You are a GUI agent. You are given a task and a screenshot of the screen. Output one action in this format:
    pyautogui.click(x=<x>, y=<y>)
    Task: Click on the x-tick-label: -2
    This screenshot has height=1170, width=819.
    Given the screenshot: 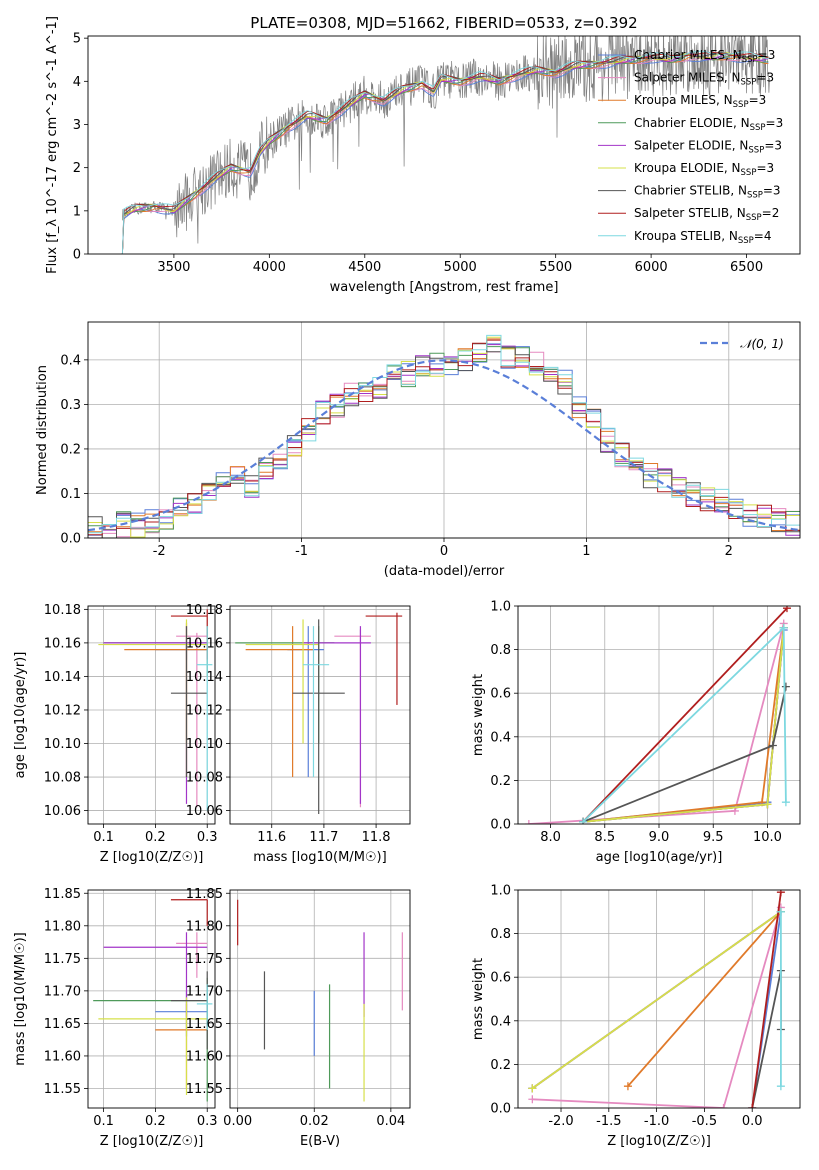 What is the action you would take?
    pyautogui.click(x=159, y=551)
    